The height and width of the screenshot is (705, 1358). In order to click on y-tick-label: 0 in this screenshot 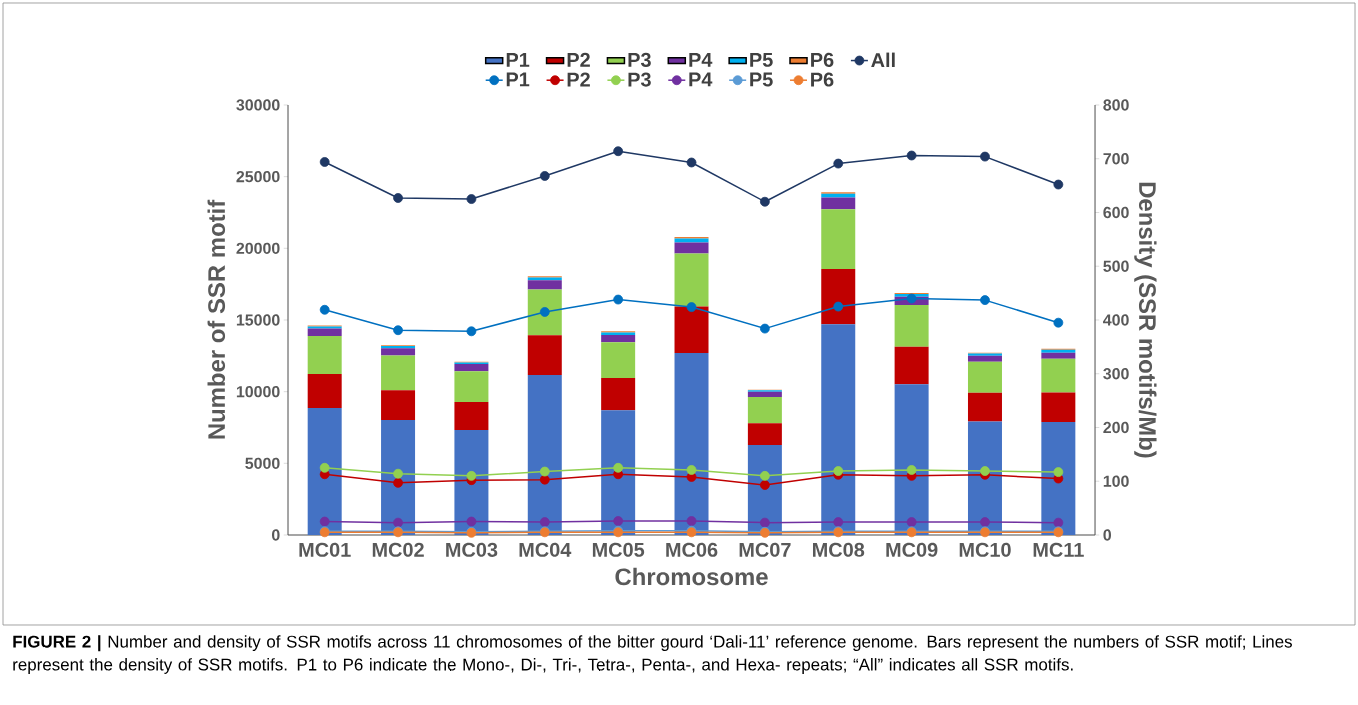, I will do `click(276, 535)`.